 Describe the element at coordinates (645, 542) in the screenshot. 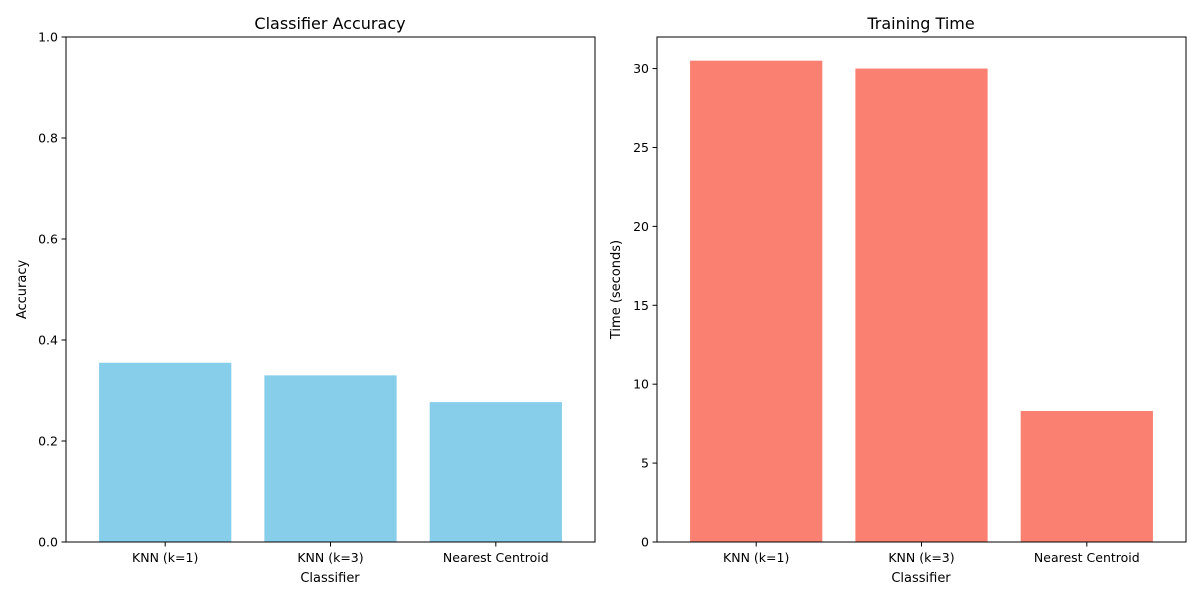

I see `y-tick-label: 0` at that location.